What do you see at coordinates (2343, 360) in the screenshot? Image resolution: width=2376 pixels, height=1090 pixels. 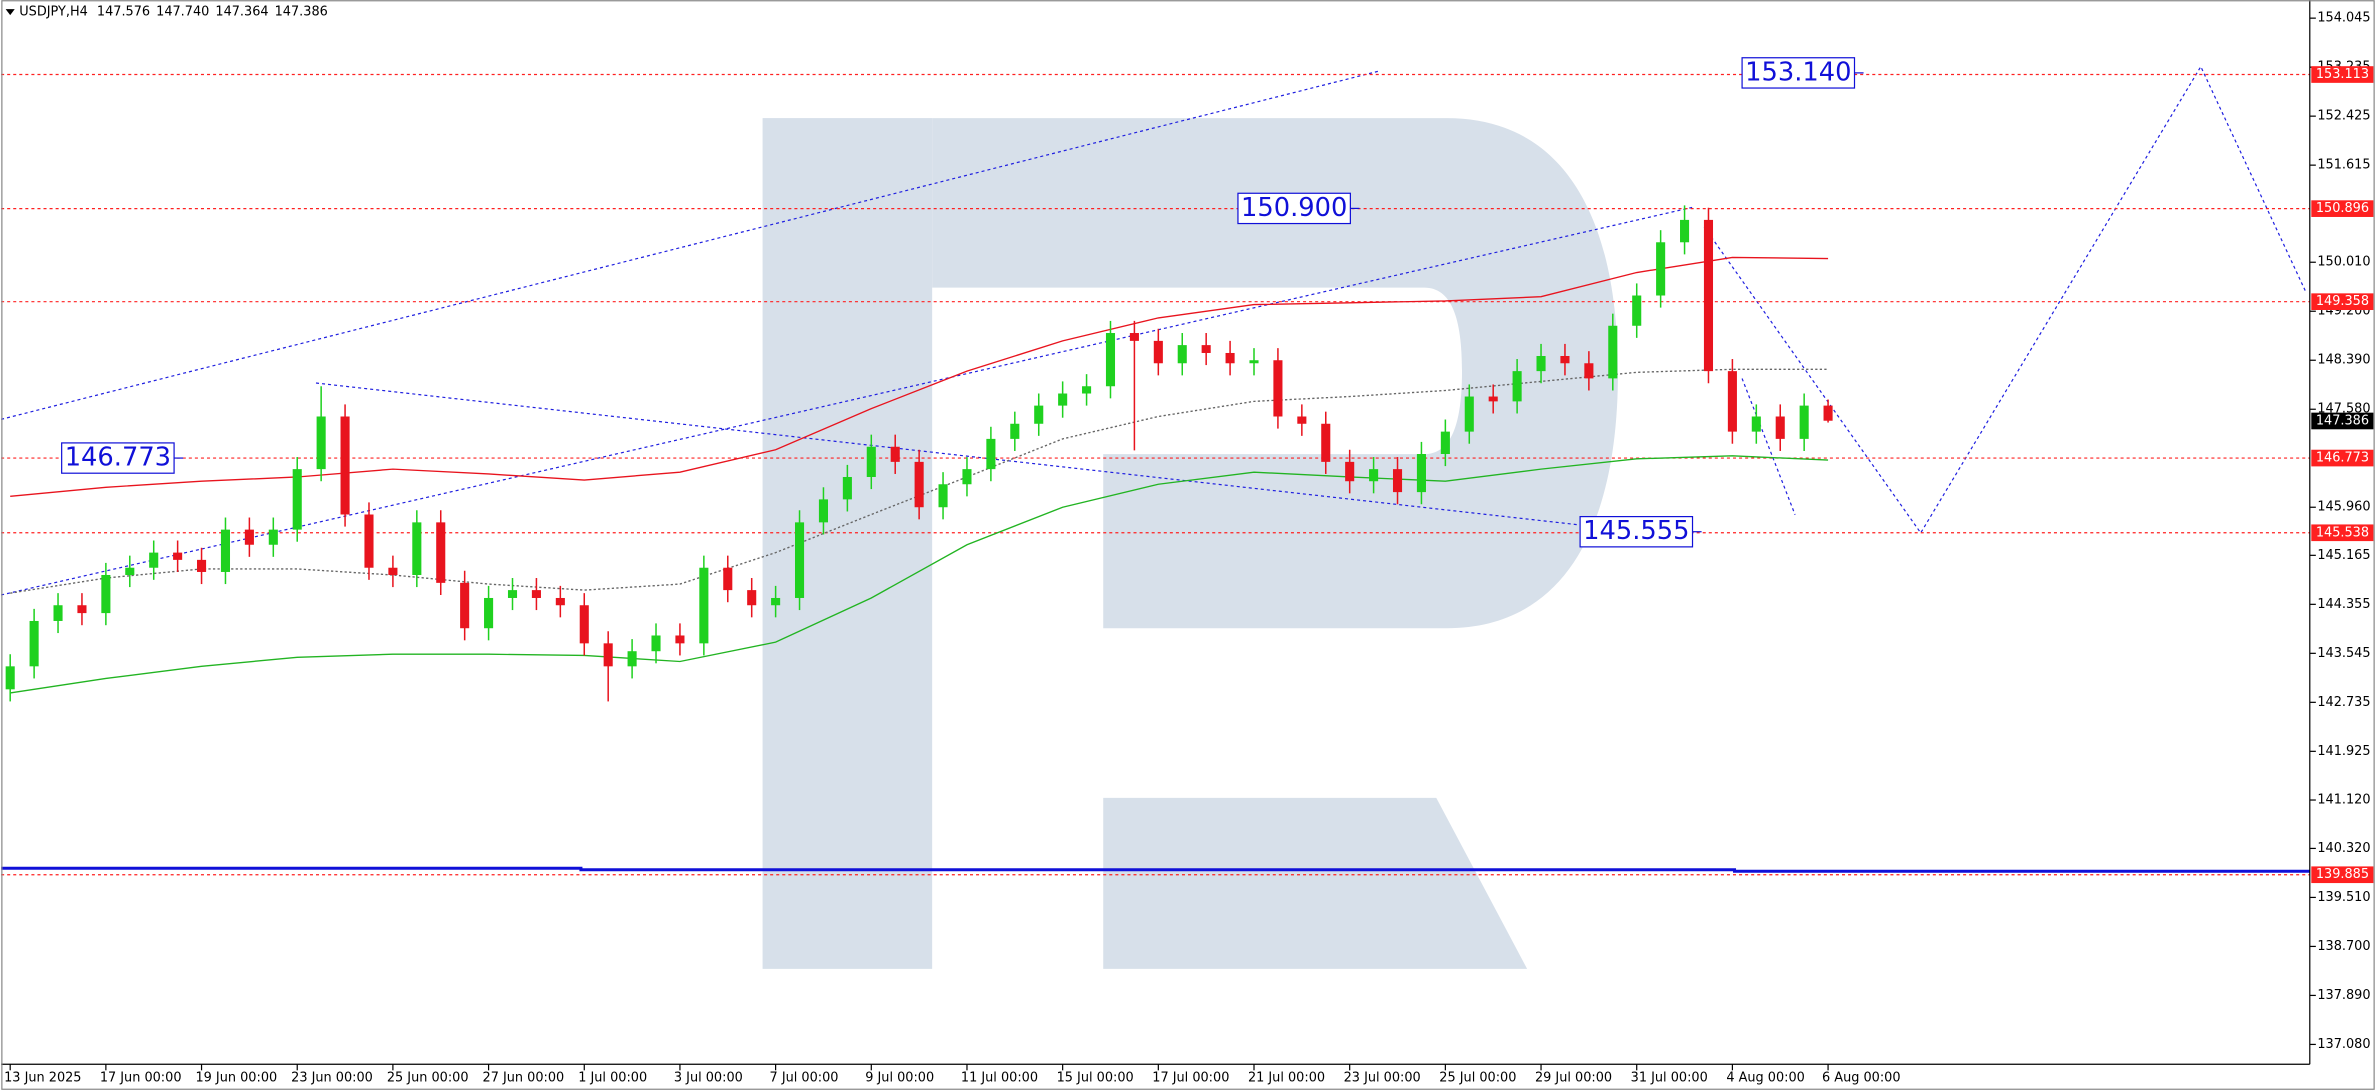 I see `y-tick-label: 148.390` at bounding box center [2343, 360].